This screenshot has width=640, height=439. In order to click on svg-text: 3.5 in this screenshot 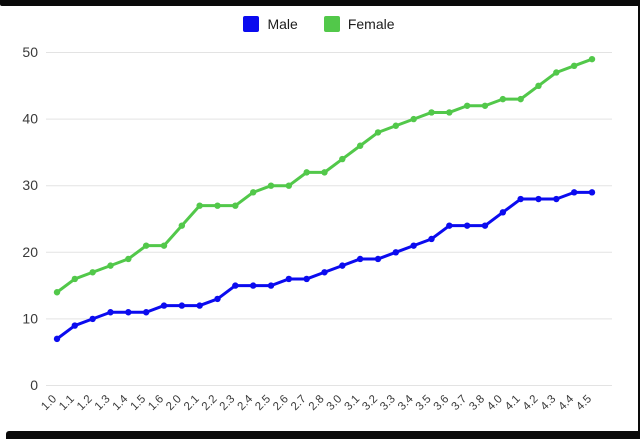, I will do `click(424, 403)`.